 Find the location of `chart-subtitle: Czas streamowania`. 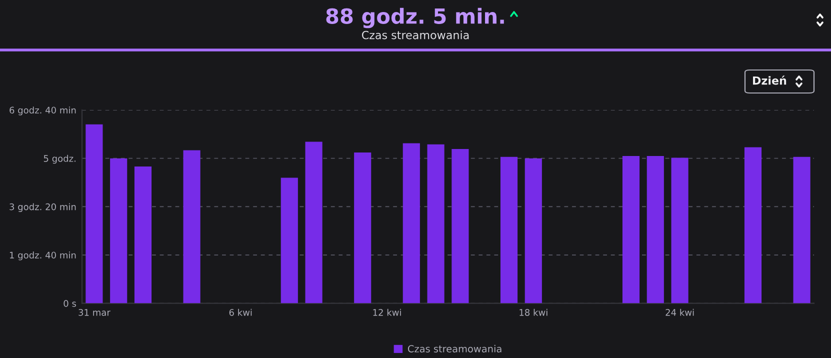

chart-subtitle: Czas streamowania is located at coordinates (415, 35).